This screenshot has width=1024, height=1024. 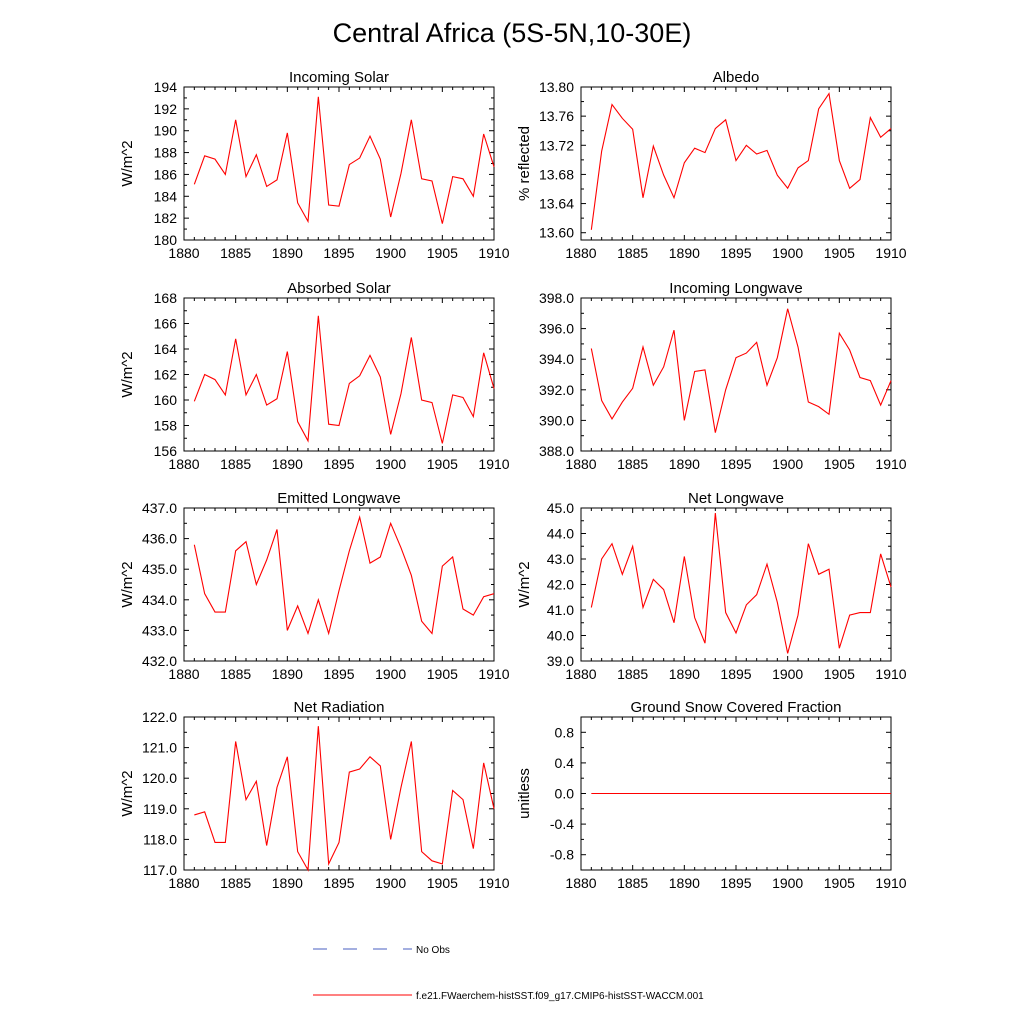 I want to click on y-tick-label: 13.68, so click(x=556, y=174).